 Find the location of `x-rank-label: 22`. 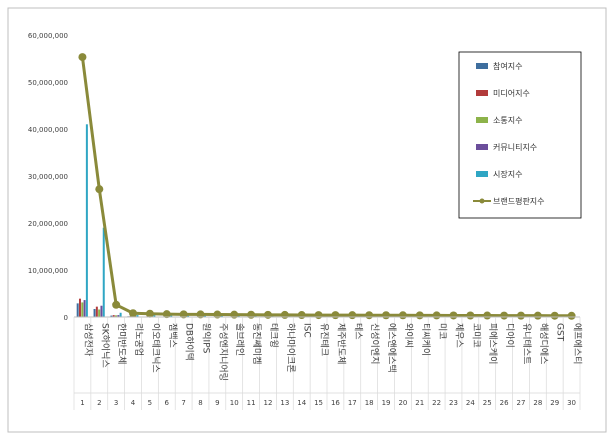

x-rank-label: 22 is located at coordinates (436, 403).